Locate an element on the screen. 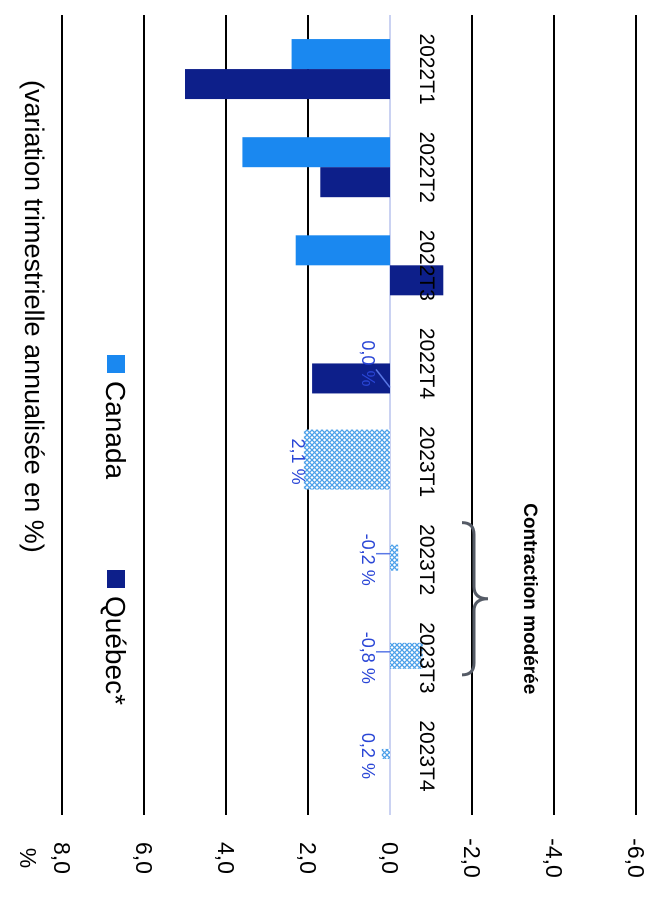 This screenshot has height=905, width=652. legend-swatch-canada is located at coordinates (116, 364).